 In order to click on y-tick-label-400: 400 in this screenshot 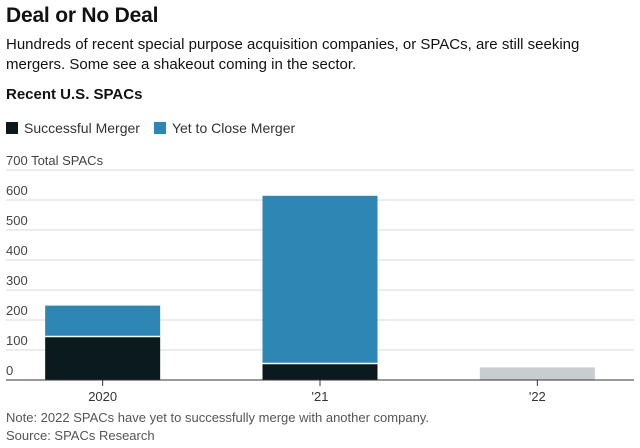, I will do `click(17, 250)`.